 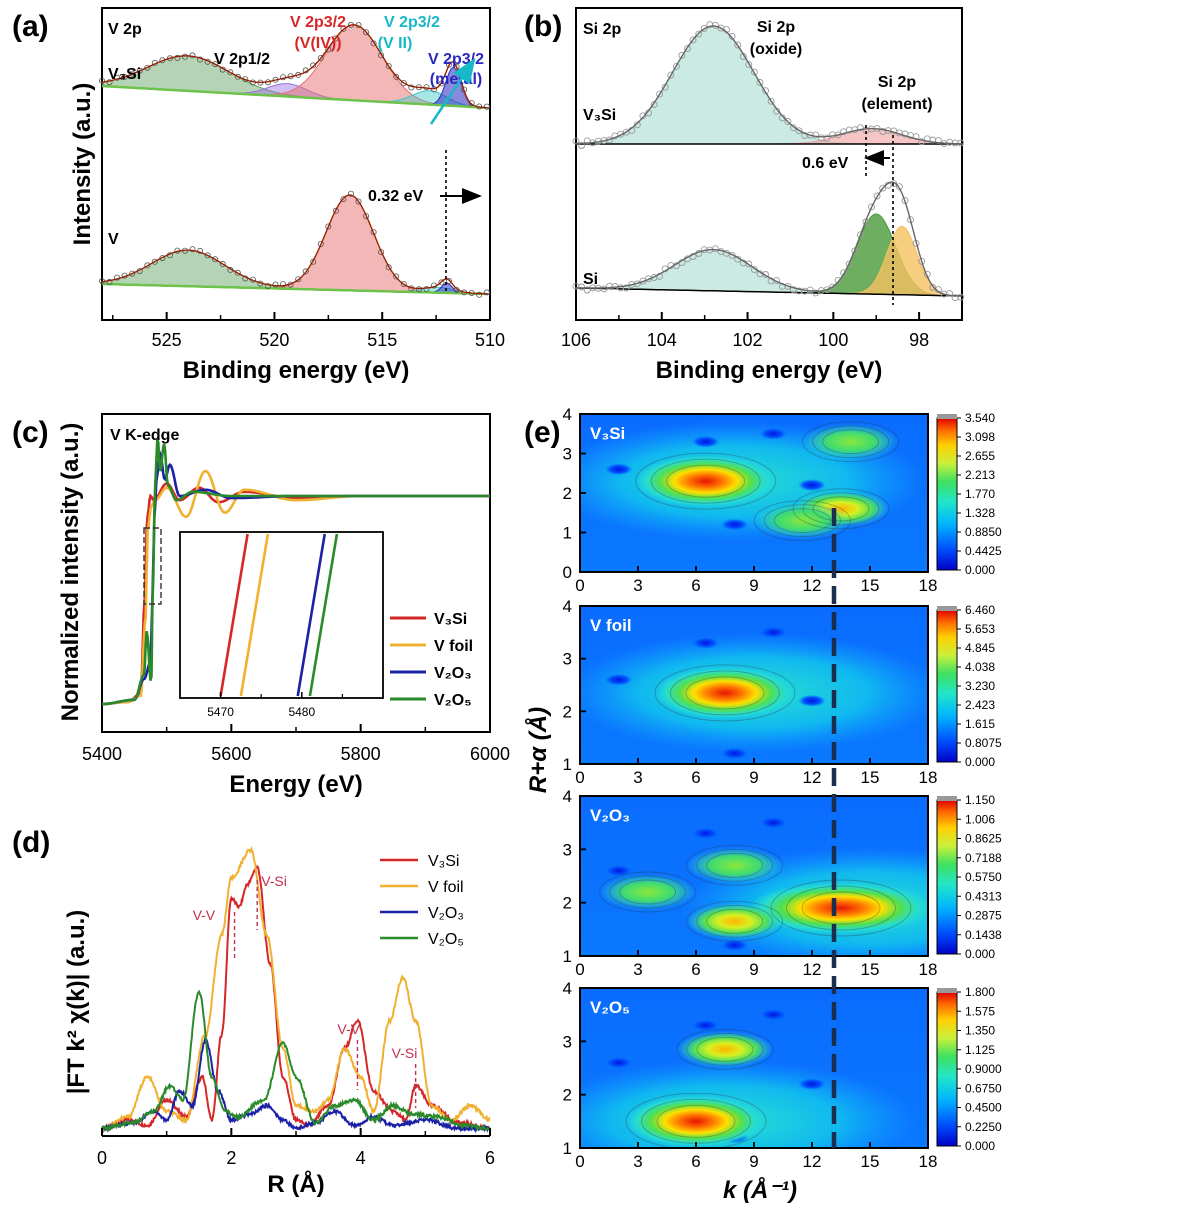 I want to click on x-tick-label: 520, so click(x=274, y=340).